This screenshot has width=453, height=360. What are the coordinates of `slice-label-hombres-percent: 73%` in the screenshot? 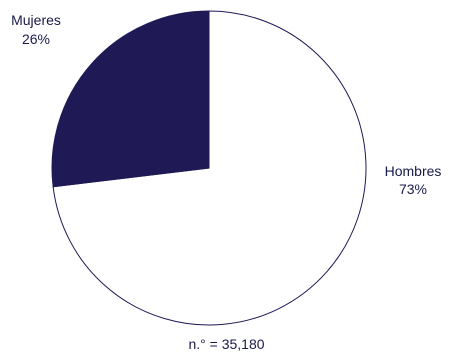 It's located at (413, 189).